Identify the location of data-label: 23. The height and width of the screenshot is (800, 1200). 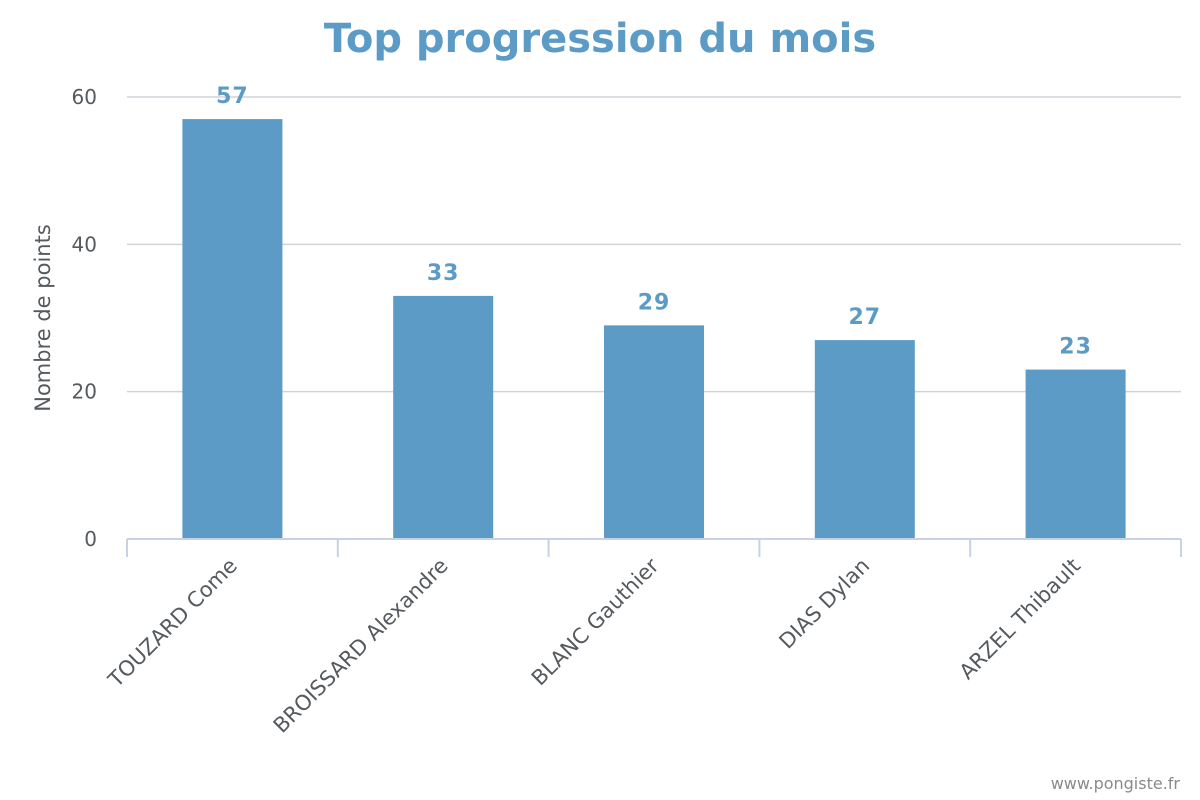
(1075, 347).